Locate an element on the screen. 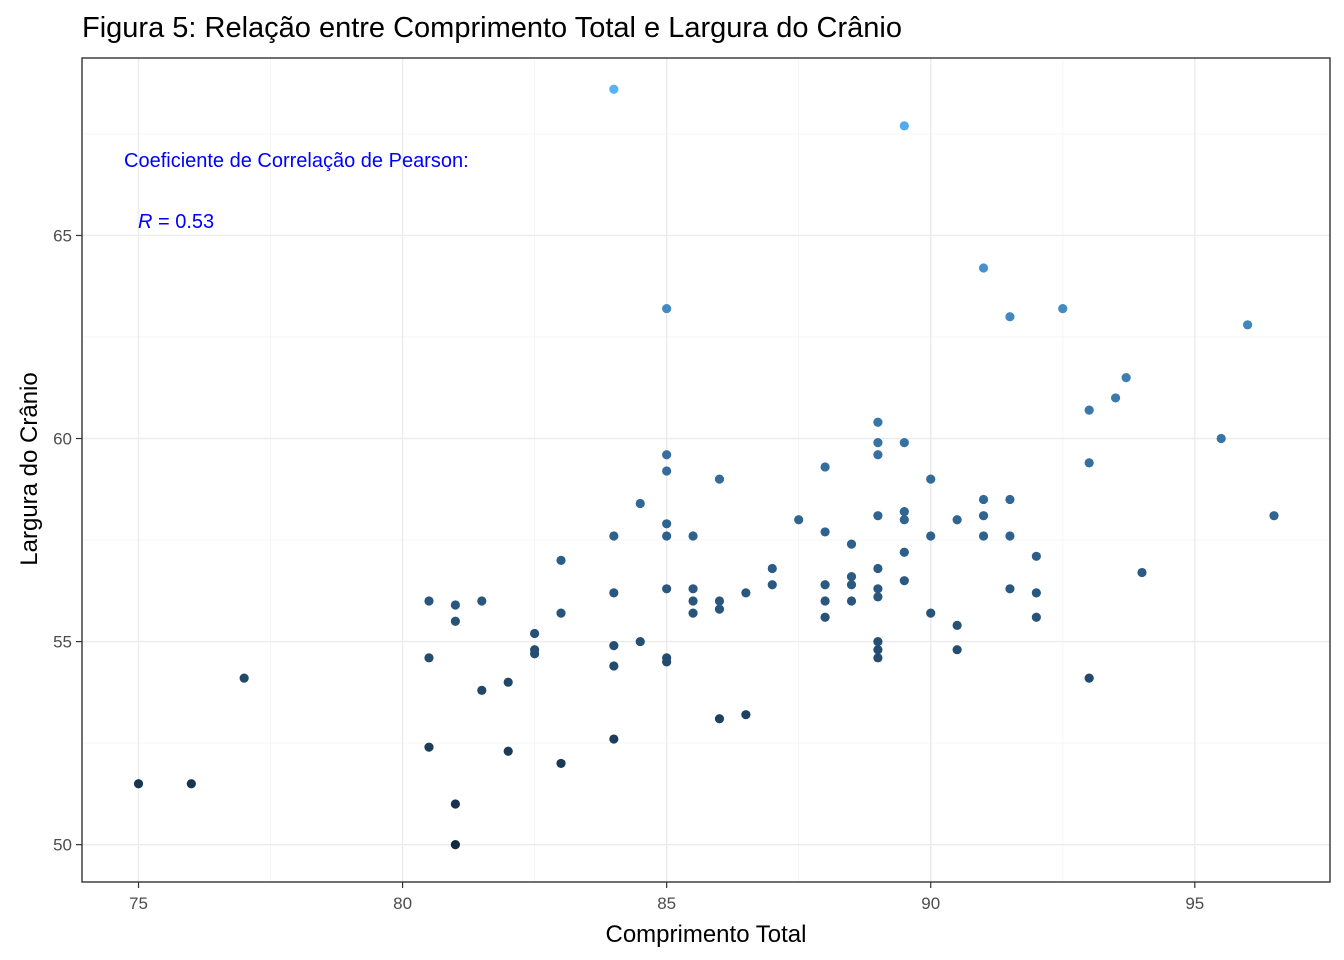  x-tick-label: 95 is located at coordinates (1194, 903).